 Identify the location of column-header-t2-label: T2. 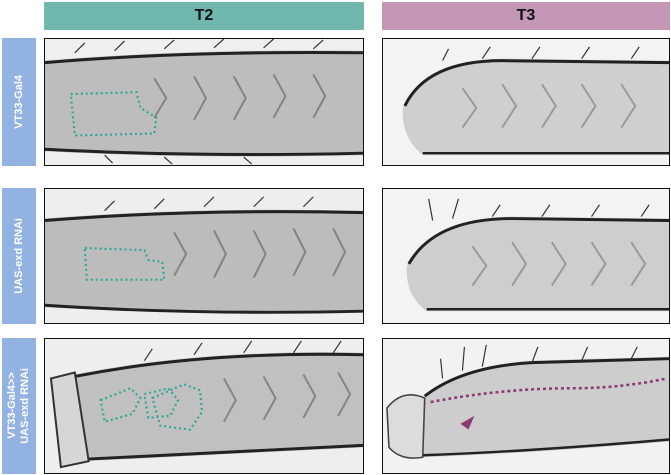
(204, 15).